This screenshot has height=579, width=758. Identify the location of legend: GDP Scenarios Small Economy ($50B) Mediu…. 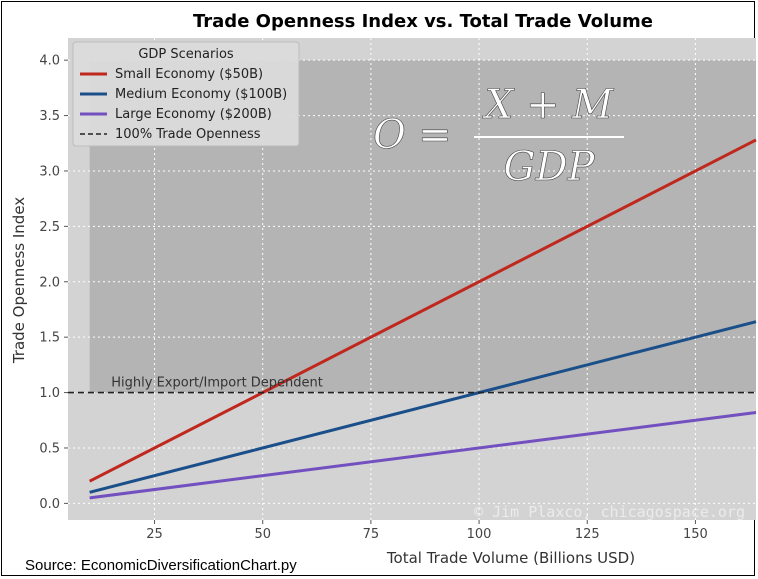
(186, 94).